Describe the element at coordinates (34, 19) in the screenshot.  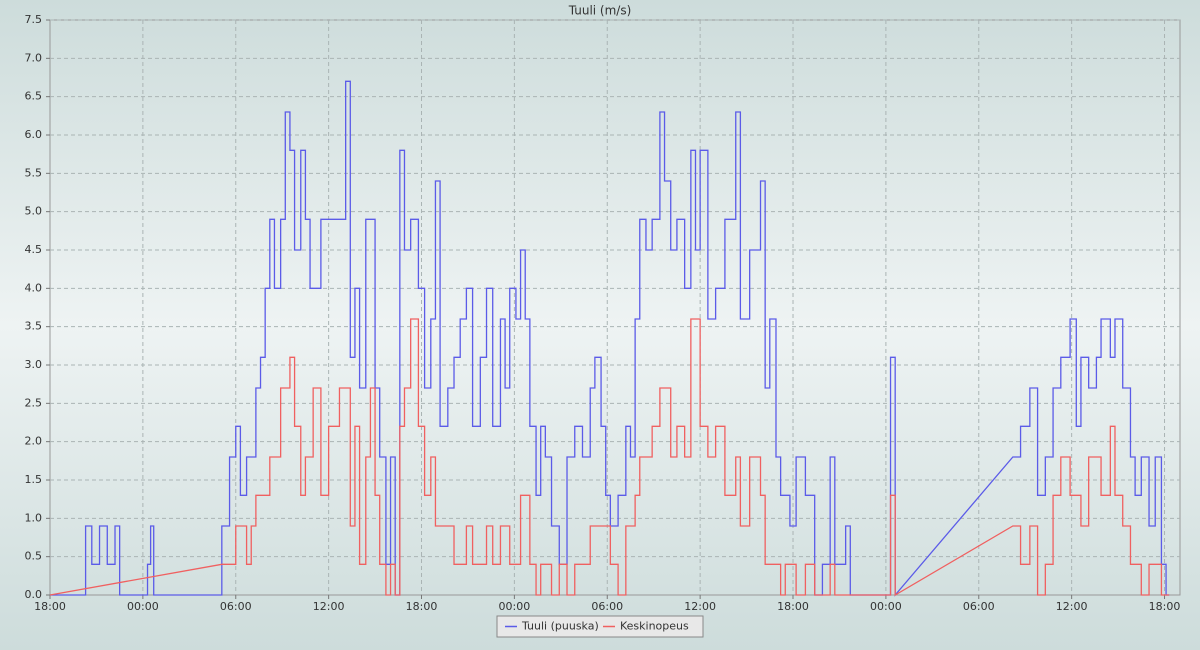
I see `y-tick-label: 7.5` at that location.